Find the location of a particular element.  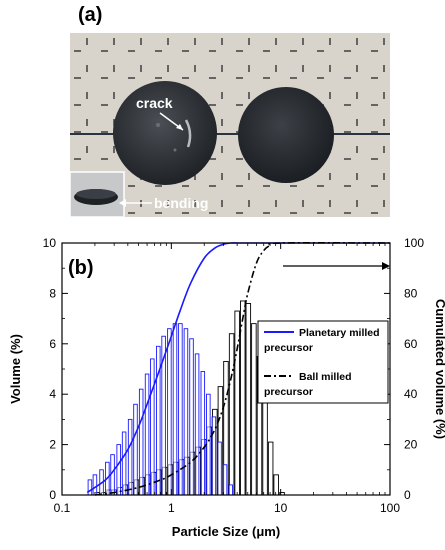

panel-b-label: (b) is located at coordinates (81, 268).